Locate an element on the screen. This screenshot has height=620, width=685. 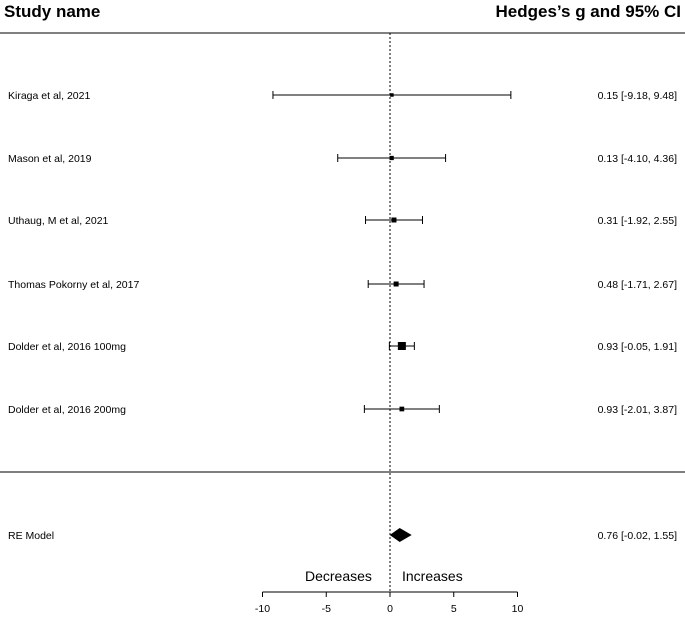
study-row: Uthaug, M et al, 2021 0.31 [-1.92, 2.55] is located at coordinates (342, 221).